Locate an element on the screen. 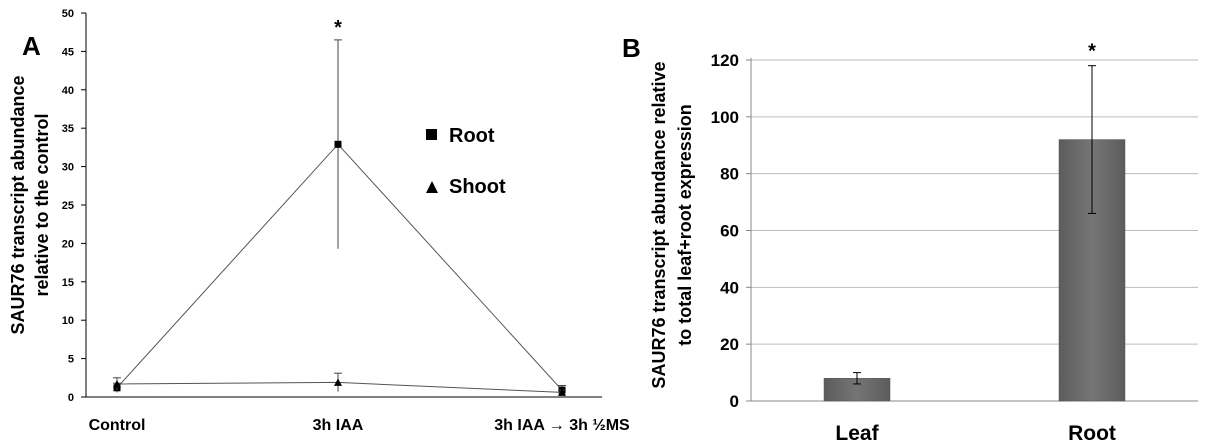 The width and height of the screenshot is (1211, 445). panel-a-y-tick-label: 50 is located at coordinates (68, 14).